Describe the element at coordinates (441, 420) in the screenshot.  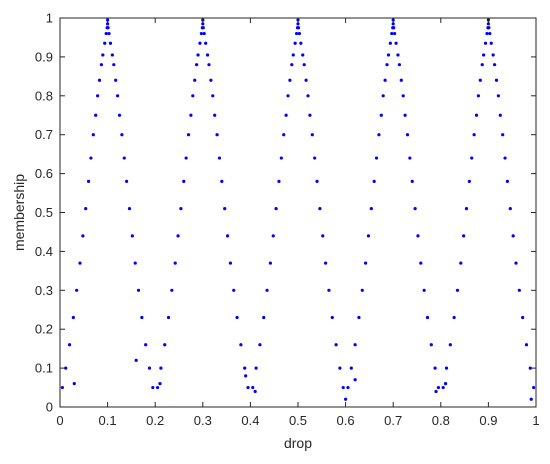
I see `x-tick-label: 0.8` at that location.